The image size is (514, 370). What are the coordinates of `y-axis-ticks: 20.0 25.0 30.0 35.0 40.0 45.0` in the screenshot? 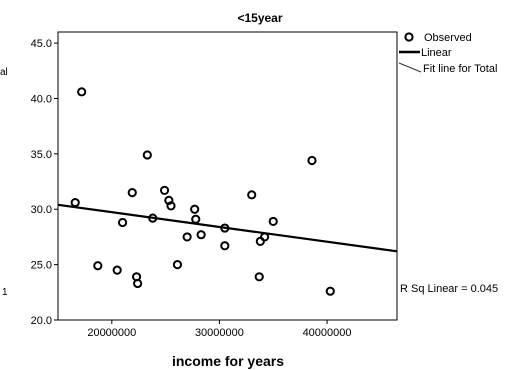 It's located at (44, 182).